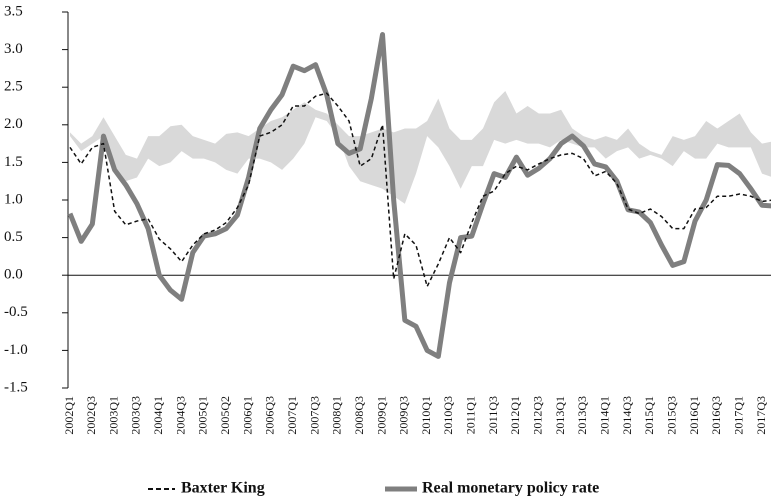 The width and height of the screenshot is (771, 504). What do you see at coordinates (16, 312) in the screenshot?
I see `y-tick-label: -0.5` at bounding box center [16, 312].